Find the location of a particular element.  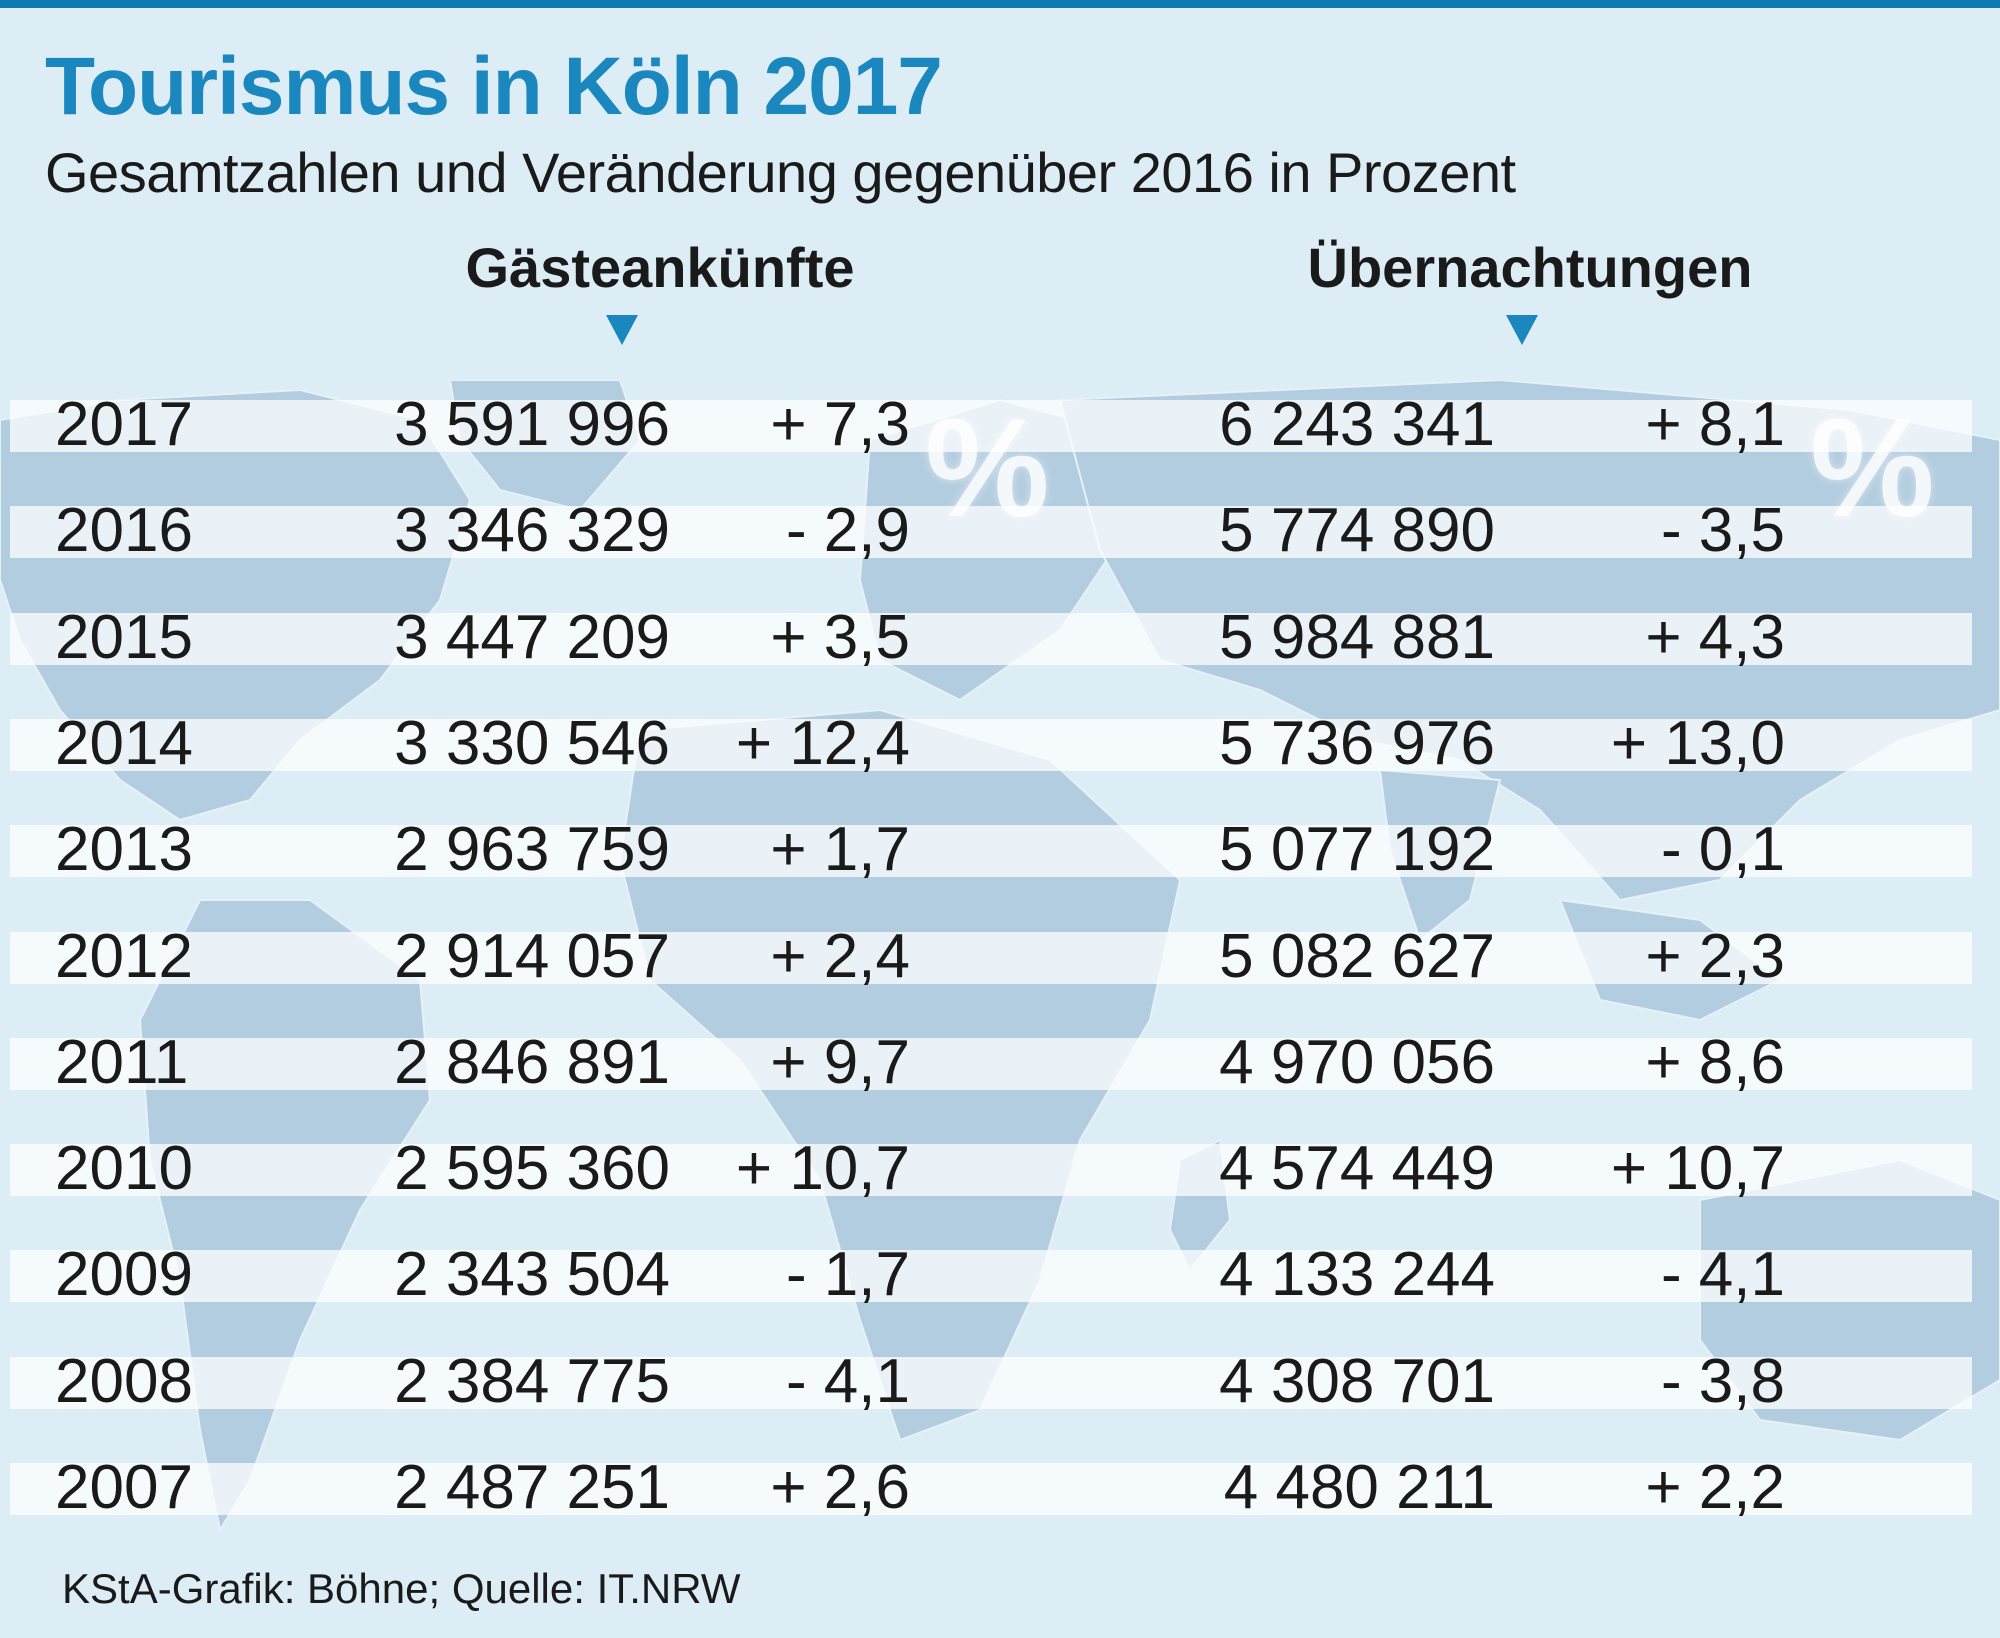

arrivals-change: + 2,4 is located at coordinates (840, 956).